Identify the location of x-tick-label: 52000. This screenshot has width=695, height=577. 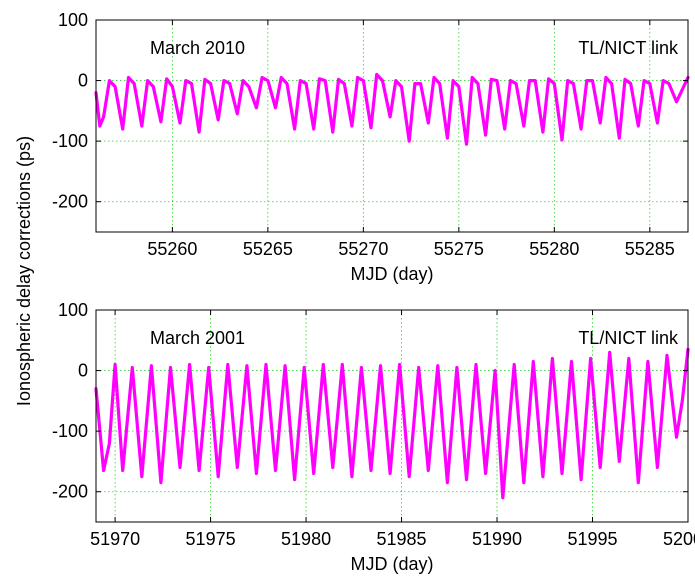
(679, 539).